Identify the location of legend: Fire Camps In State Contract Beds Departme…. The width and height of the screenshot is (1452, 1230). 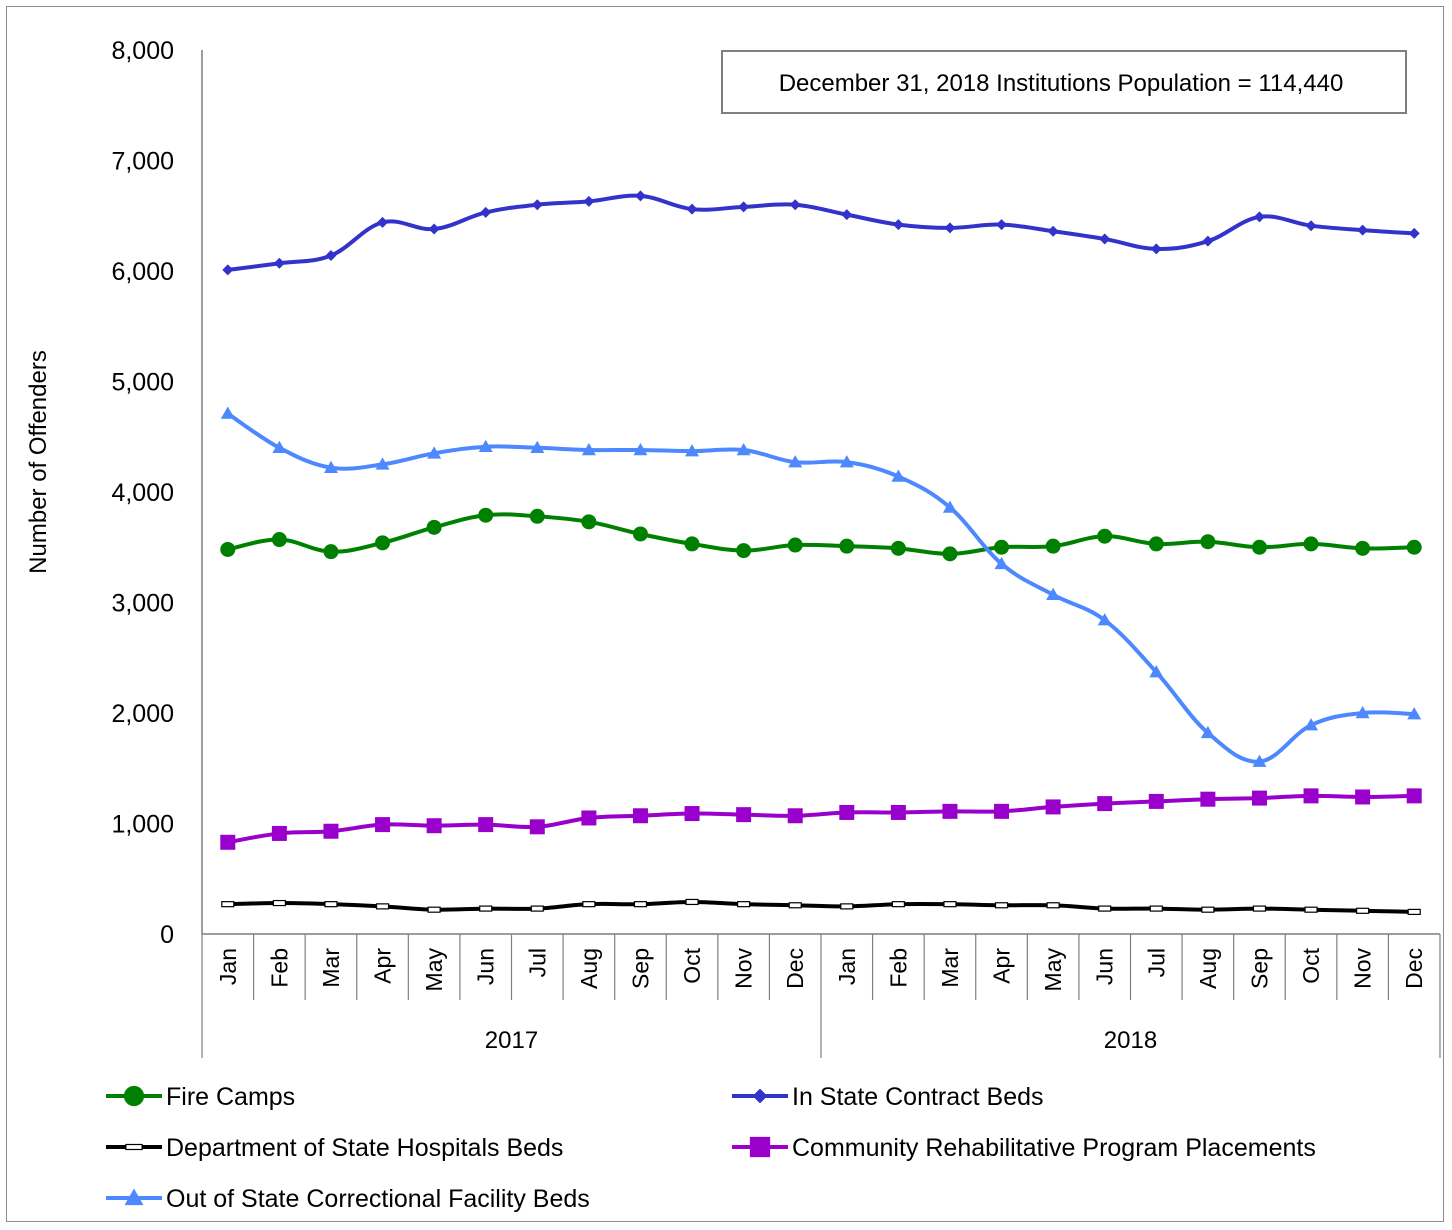
(711, 1148).